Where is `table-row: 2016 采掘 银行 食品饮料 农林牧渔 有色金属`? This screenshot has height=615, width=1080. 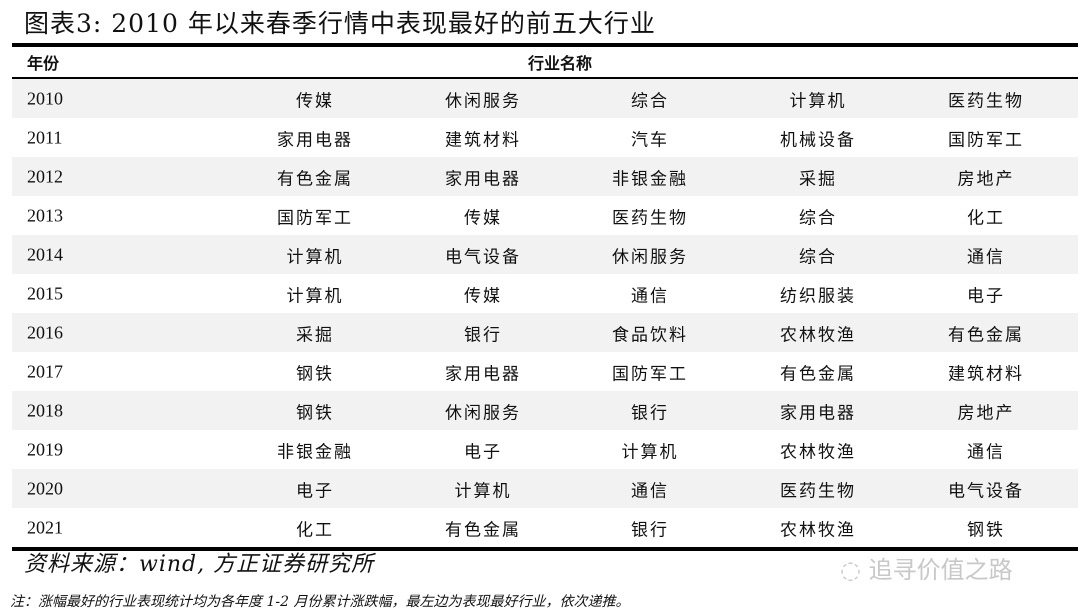 table-row: 2016 采掘 银行 食品饮料 农林牧渔 有色金属 is located at coordinates (545, 332).